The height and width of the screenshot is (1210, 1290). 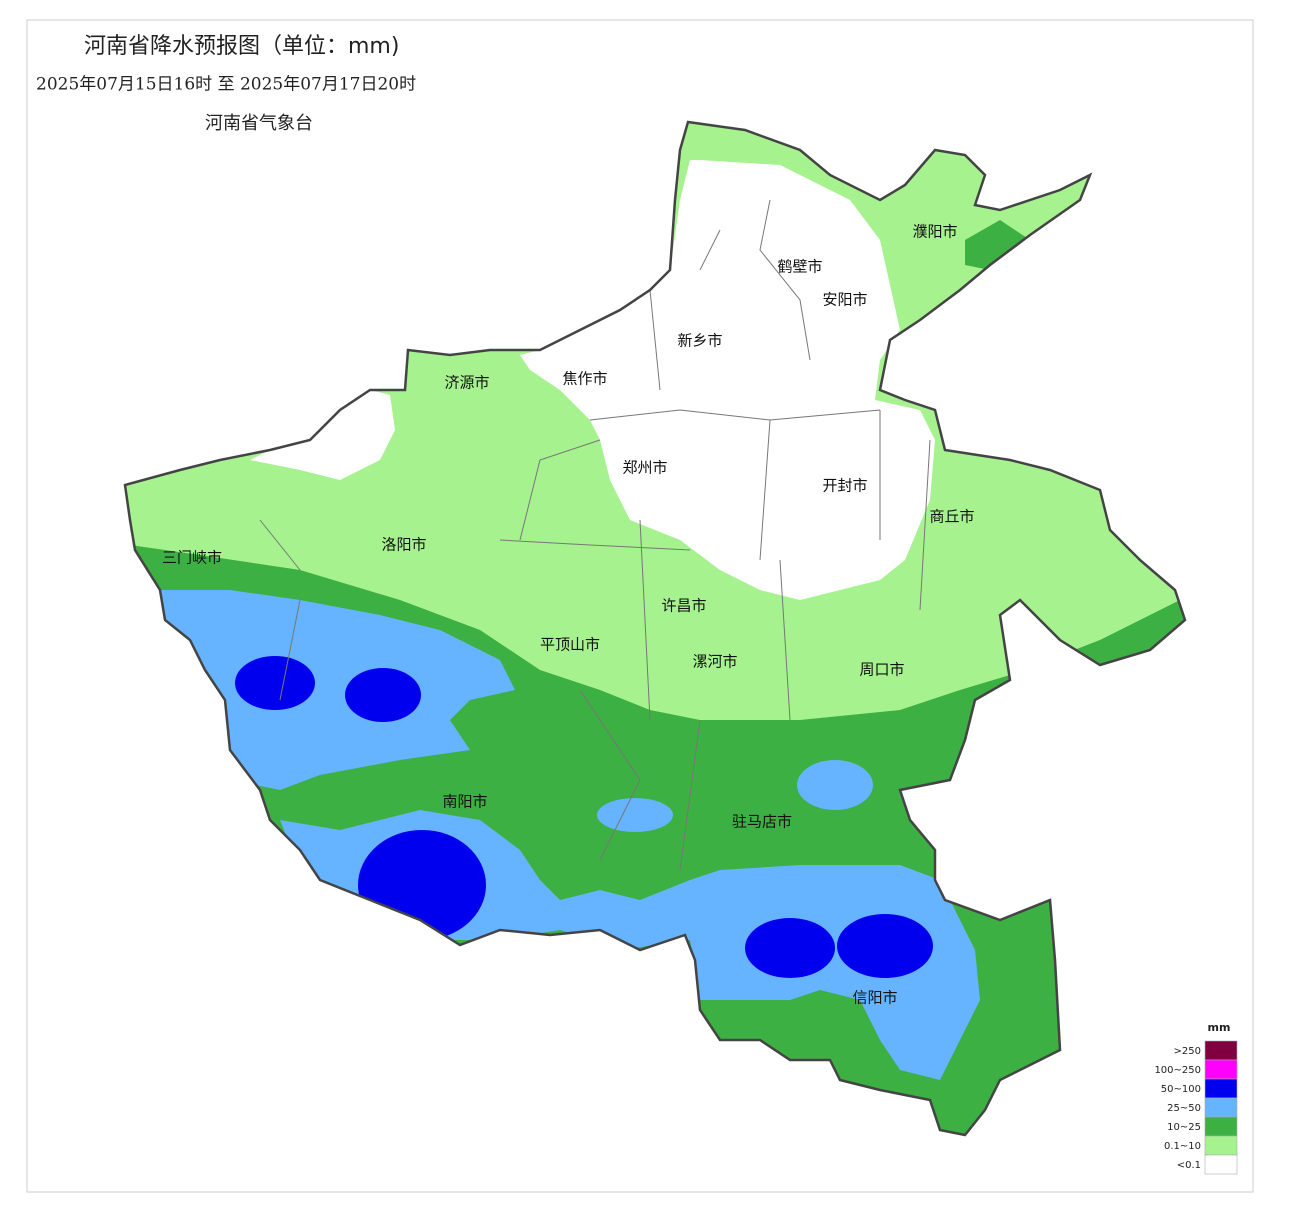 I want to click on city-label: 安阳市, so click(x=844, y=300).